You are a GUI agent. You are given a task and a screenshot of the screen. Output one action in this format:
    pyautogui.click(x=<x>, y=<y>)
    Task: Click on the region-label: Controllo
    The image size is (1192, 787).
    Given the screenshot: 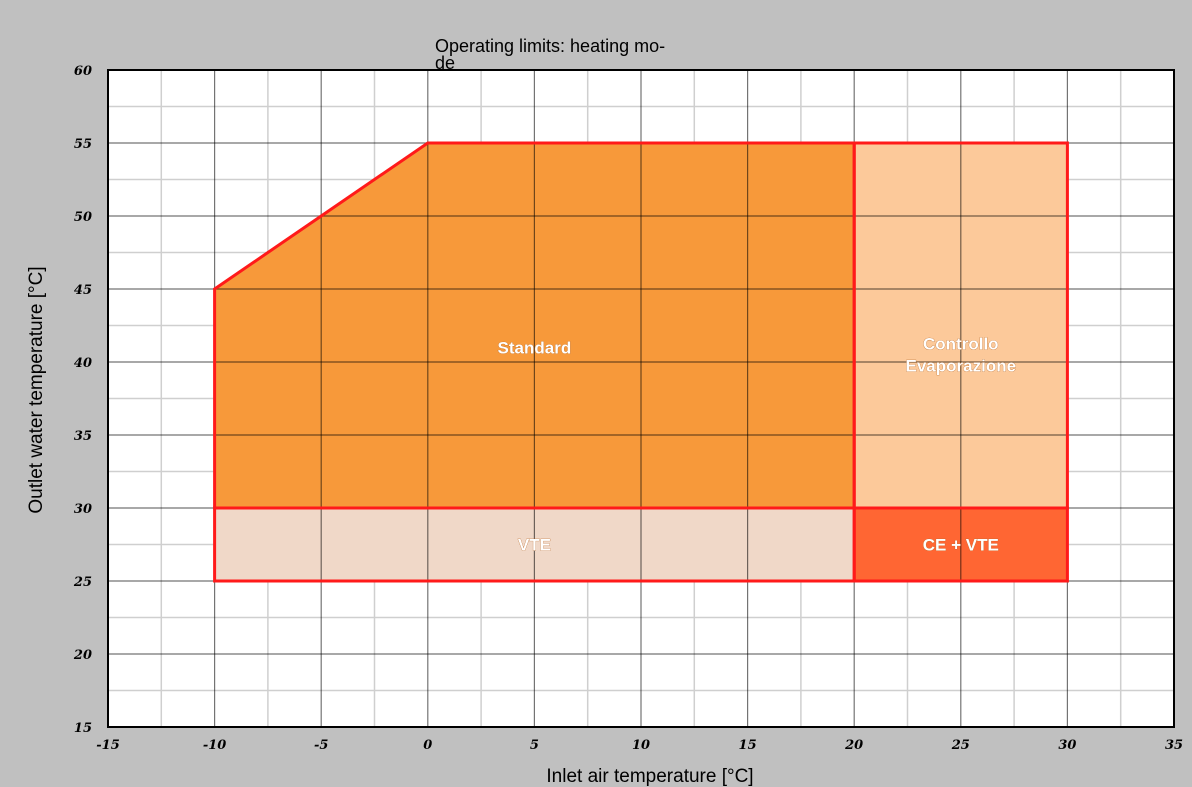 What is the action you would take?
    pyautogui.click(x=961, y=344)
    